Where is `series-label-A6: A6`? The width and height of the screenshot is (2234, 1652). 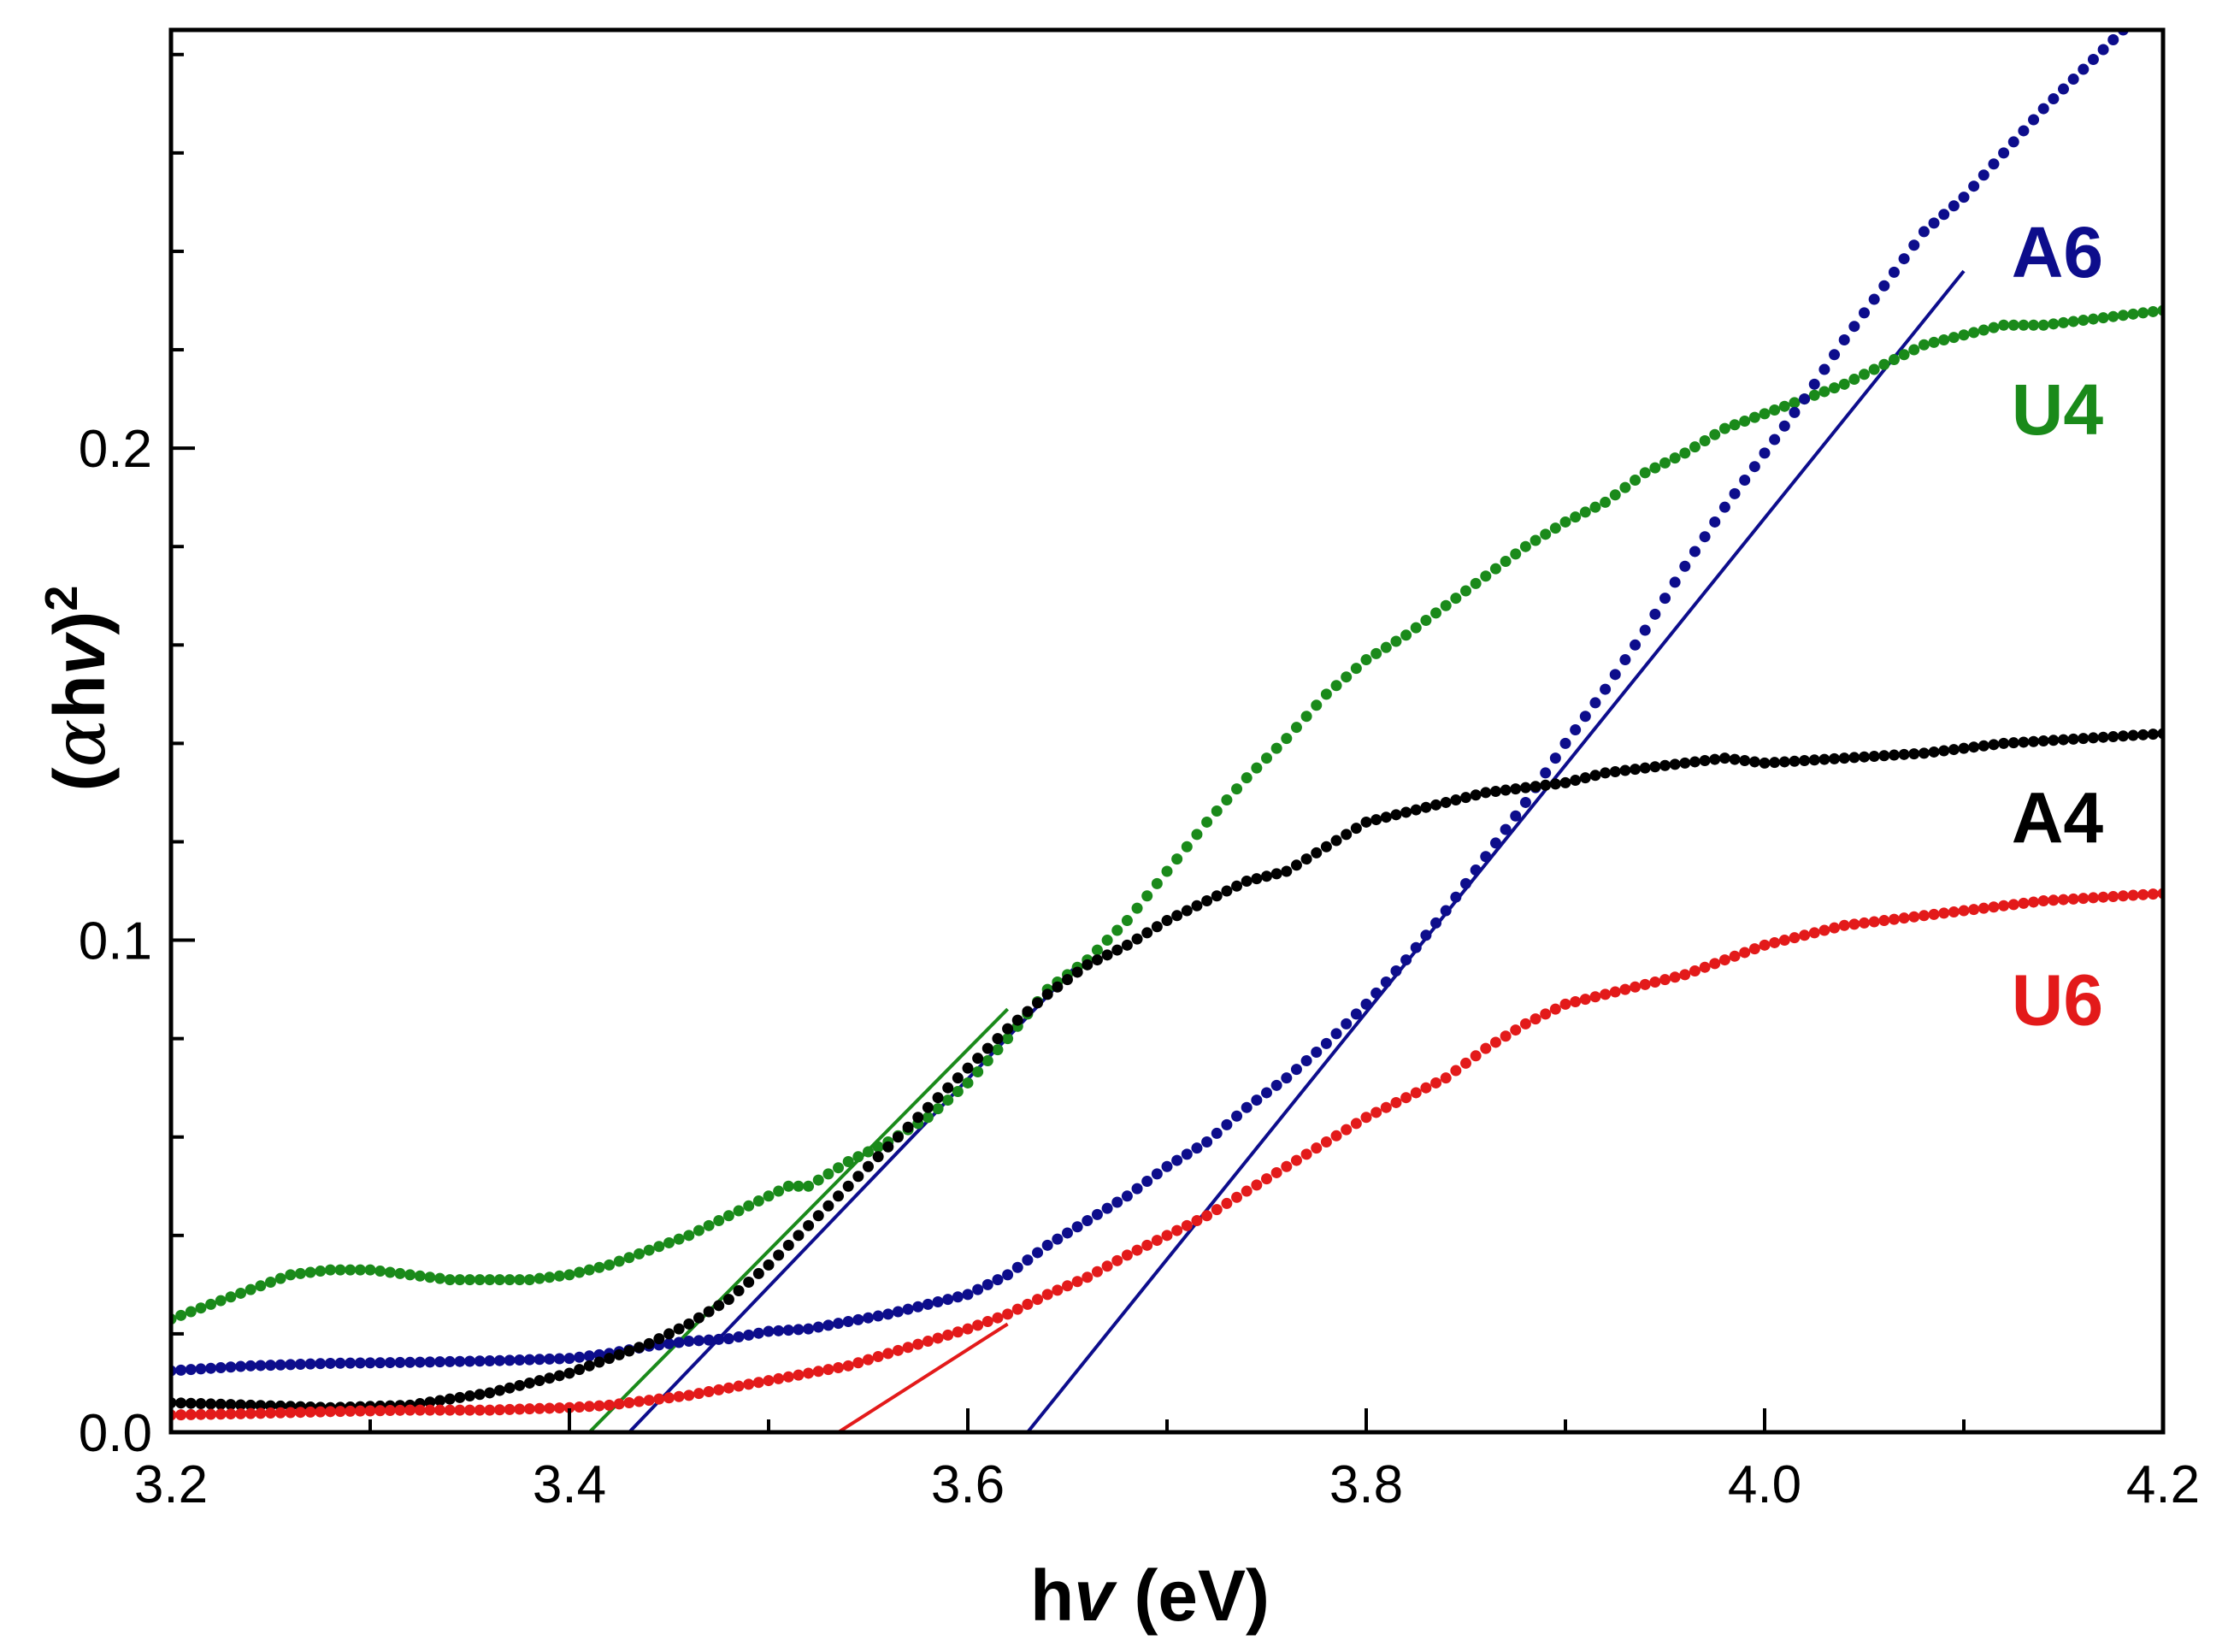
series-label-A6: A6 is located at coordinates (2057, 252).